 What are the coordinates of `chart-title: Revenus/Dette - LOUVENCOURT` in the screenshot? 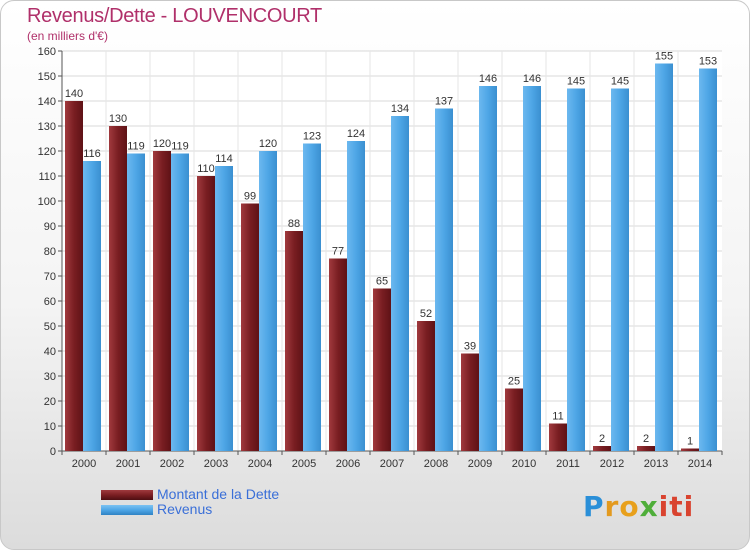 It's located at (174, 16).